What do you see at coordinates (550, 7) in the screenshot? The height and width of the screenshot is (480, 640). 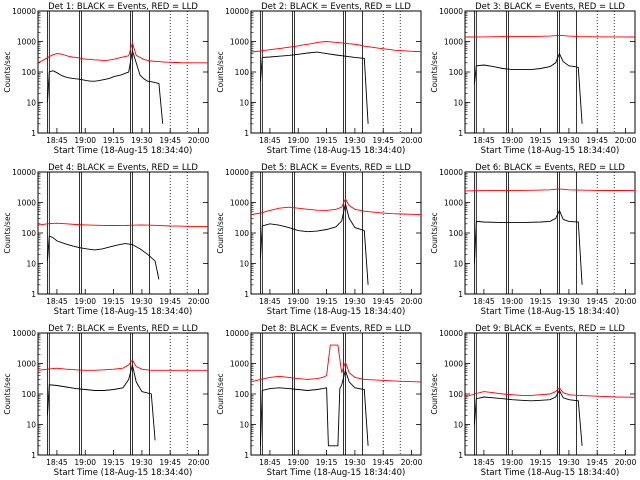 I see `panel-title: Det 3: BLACK = Events, RED = LLD` at bounding box center [550, 7].